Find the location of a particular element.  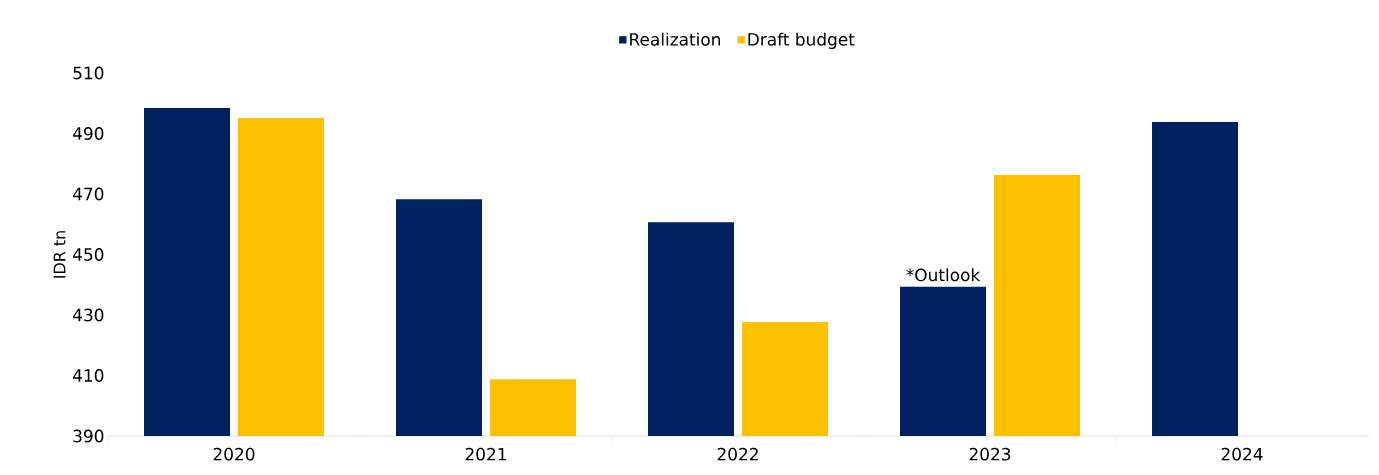

y-tick-label: 430 is located at coordinates (88, 315).